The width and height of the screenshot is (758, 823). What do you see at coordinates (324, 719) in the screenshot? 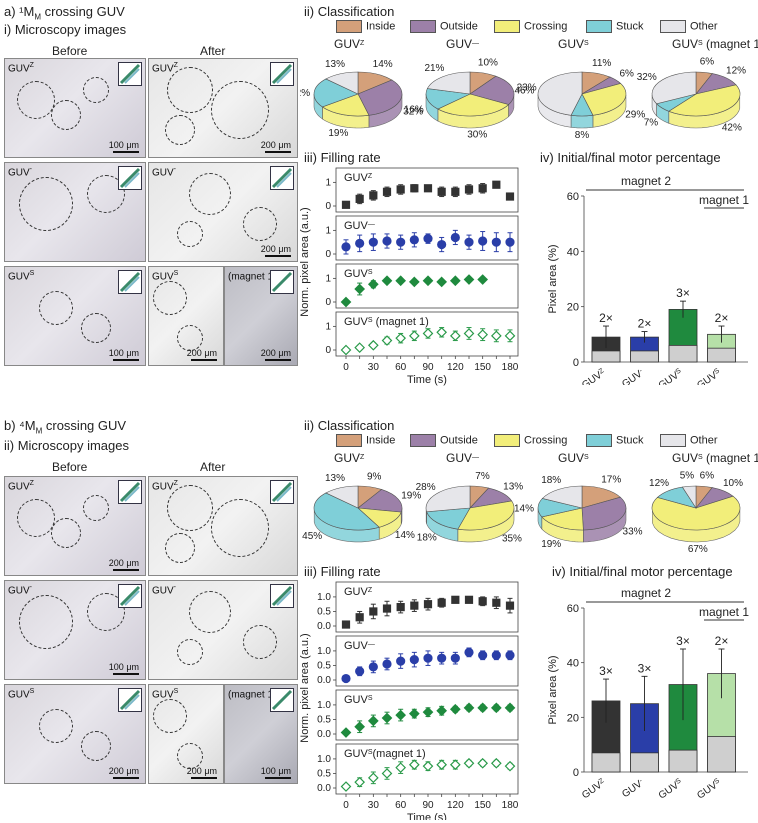
I see `y-tick-label: 0.5` at bounding box center [324, 719].